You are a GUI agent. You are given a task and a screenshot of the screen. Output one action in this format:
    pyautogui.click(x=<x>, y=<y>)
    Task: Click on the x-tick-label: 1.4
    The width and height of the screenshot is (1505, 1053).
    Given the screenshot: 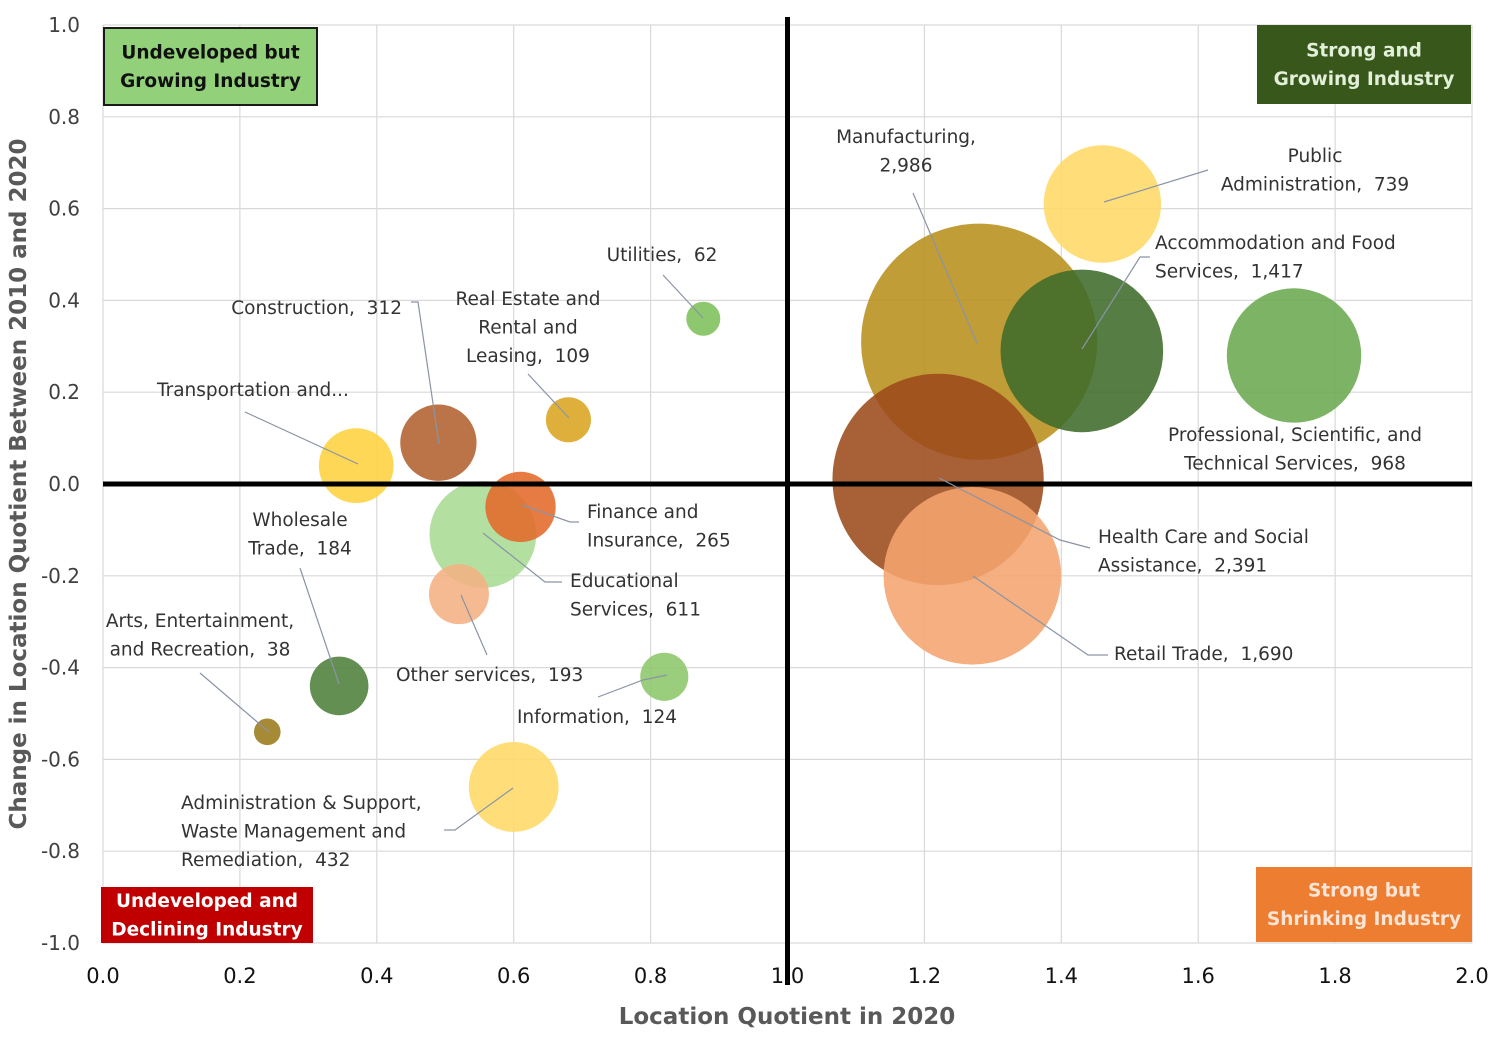 What is the action you would take?
    pyautogui.click(x=1061, y=976)
    